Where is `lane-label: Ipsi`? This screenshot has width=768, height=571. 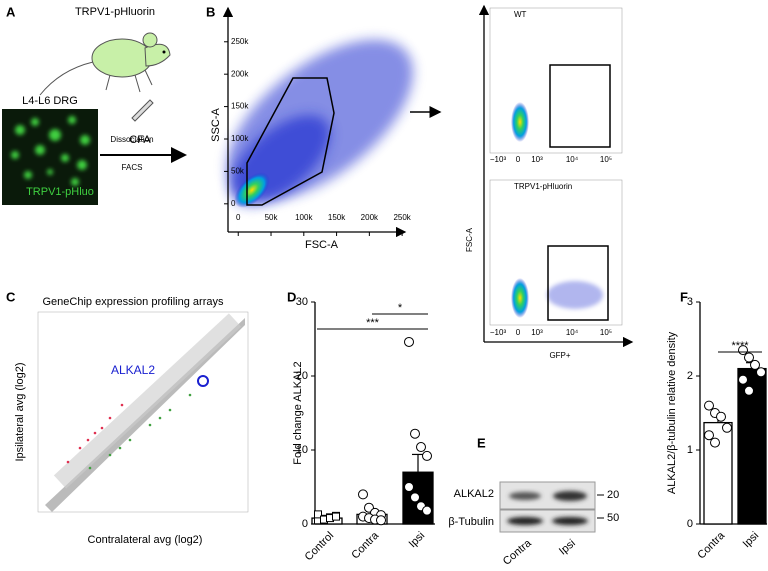 lane-label: Ipsi is located at coordinates (567, 547).